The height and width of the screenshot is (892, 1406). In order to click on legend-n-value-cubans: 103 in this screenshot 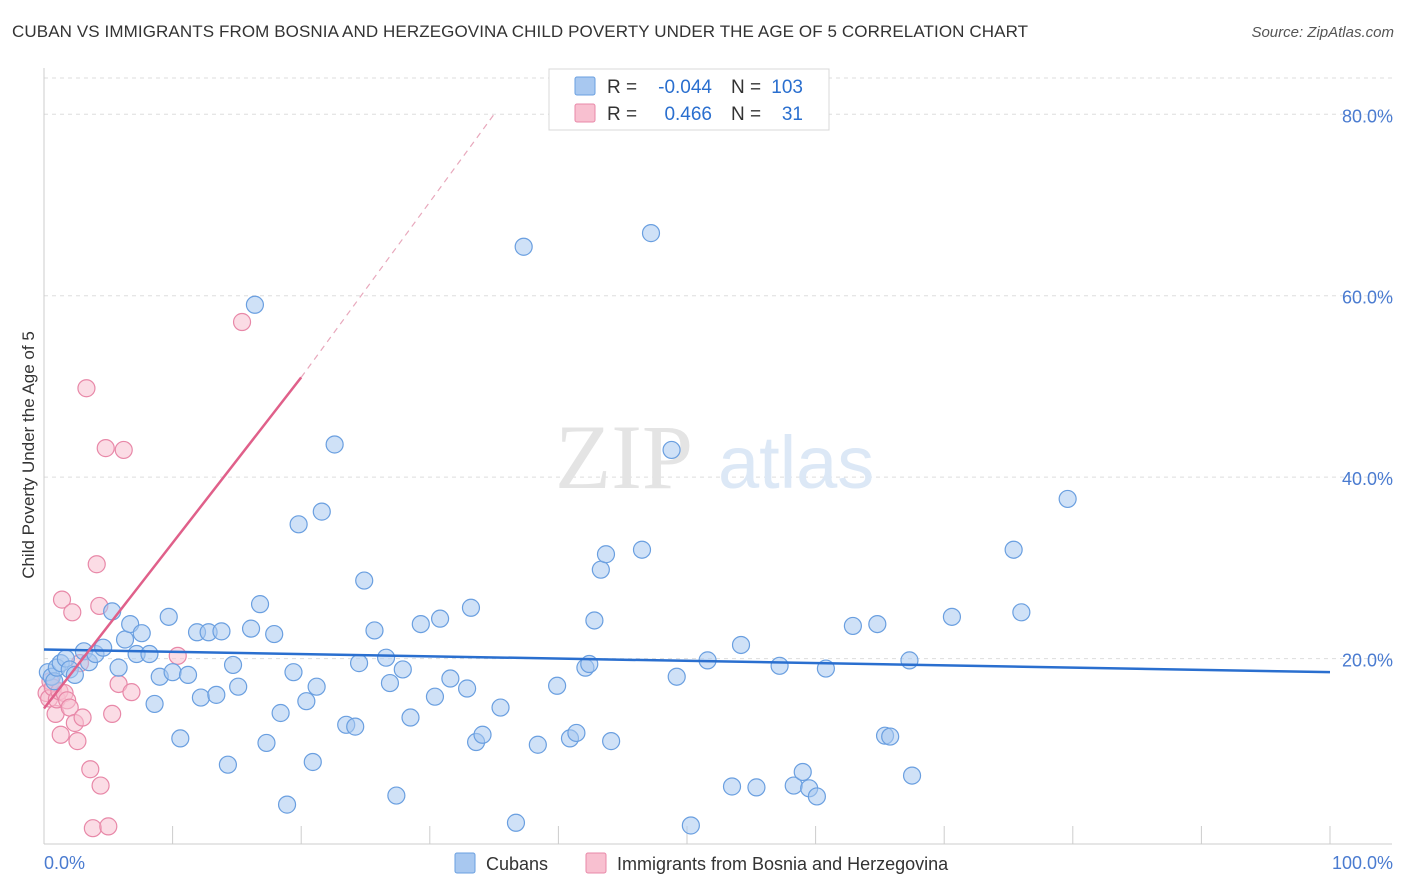, I will do `click(787, 87)`.